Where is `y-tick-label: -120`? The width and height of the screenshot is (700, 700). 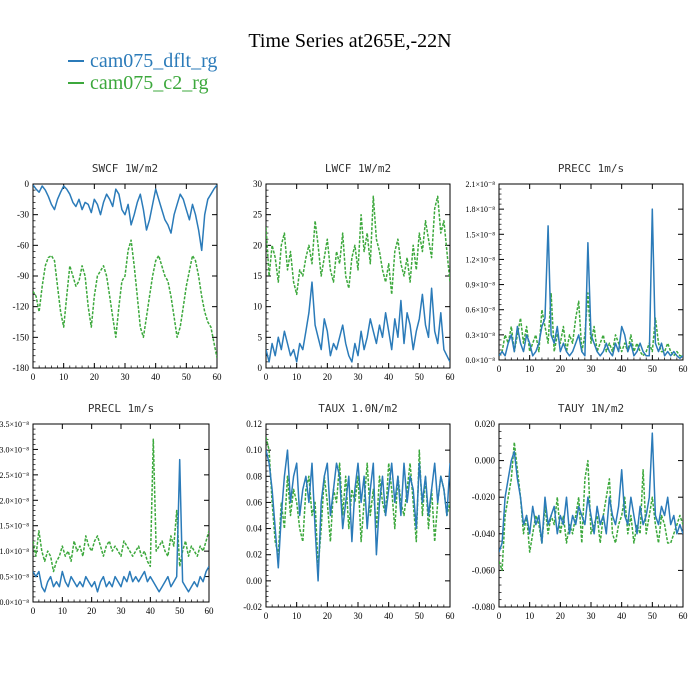
y-tick-label: -120 is located at coordinates (21, 307).